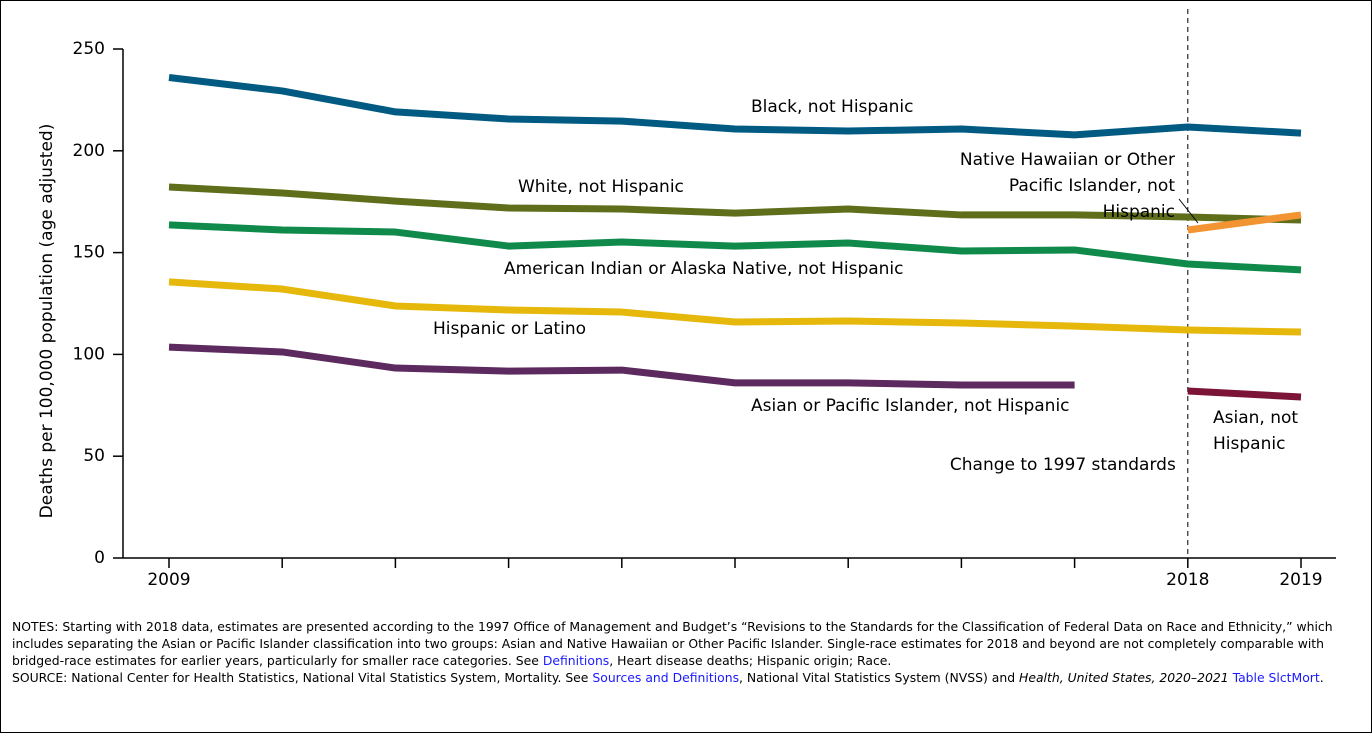  Describe the element at coordinates (1187, 580) in the screenshot. I see `x-tick-label: 2018` at that location.